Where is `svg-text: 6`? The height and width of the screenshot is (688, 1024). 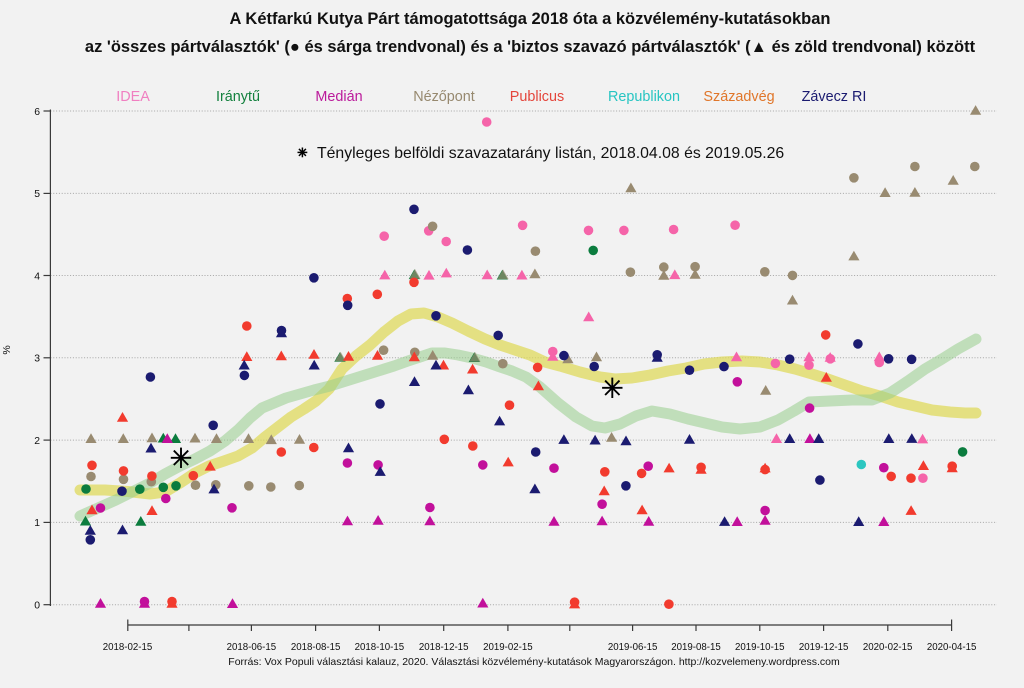 svg-text: 6 is located at coordinates (37, 112).